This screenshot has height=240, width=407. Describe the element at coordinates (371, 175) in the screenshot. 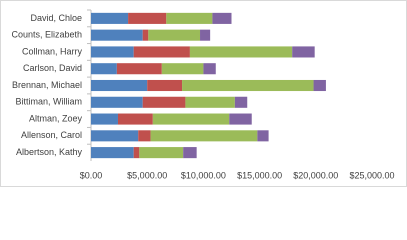

I see `x-tick-label: $25,000.00` at that location.